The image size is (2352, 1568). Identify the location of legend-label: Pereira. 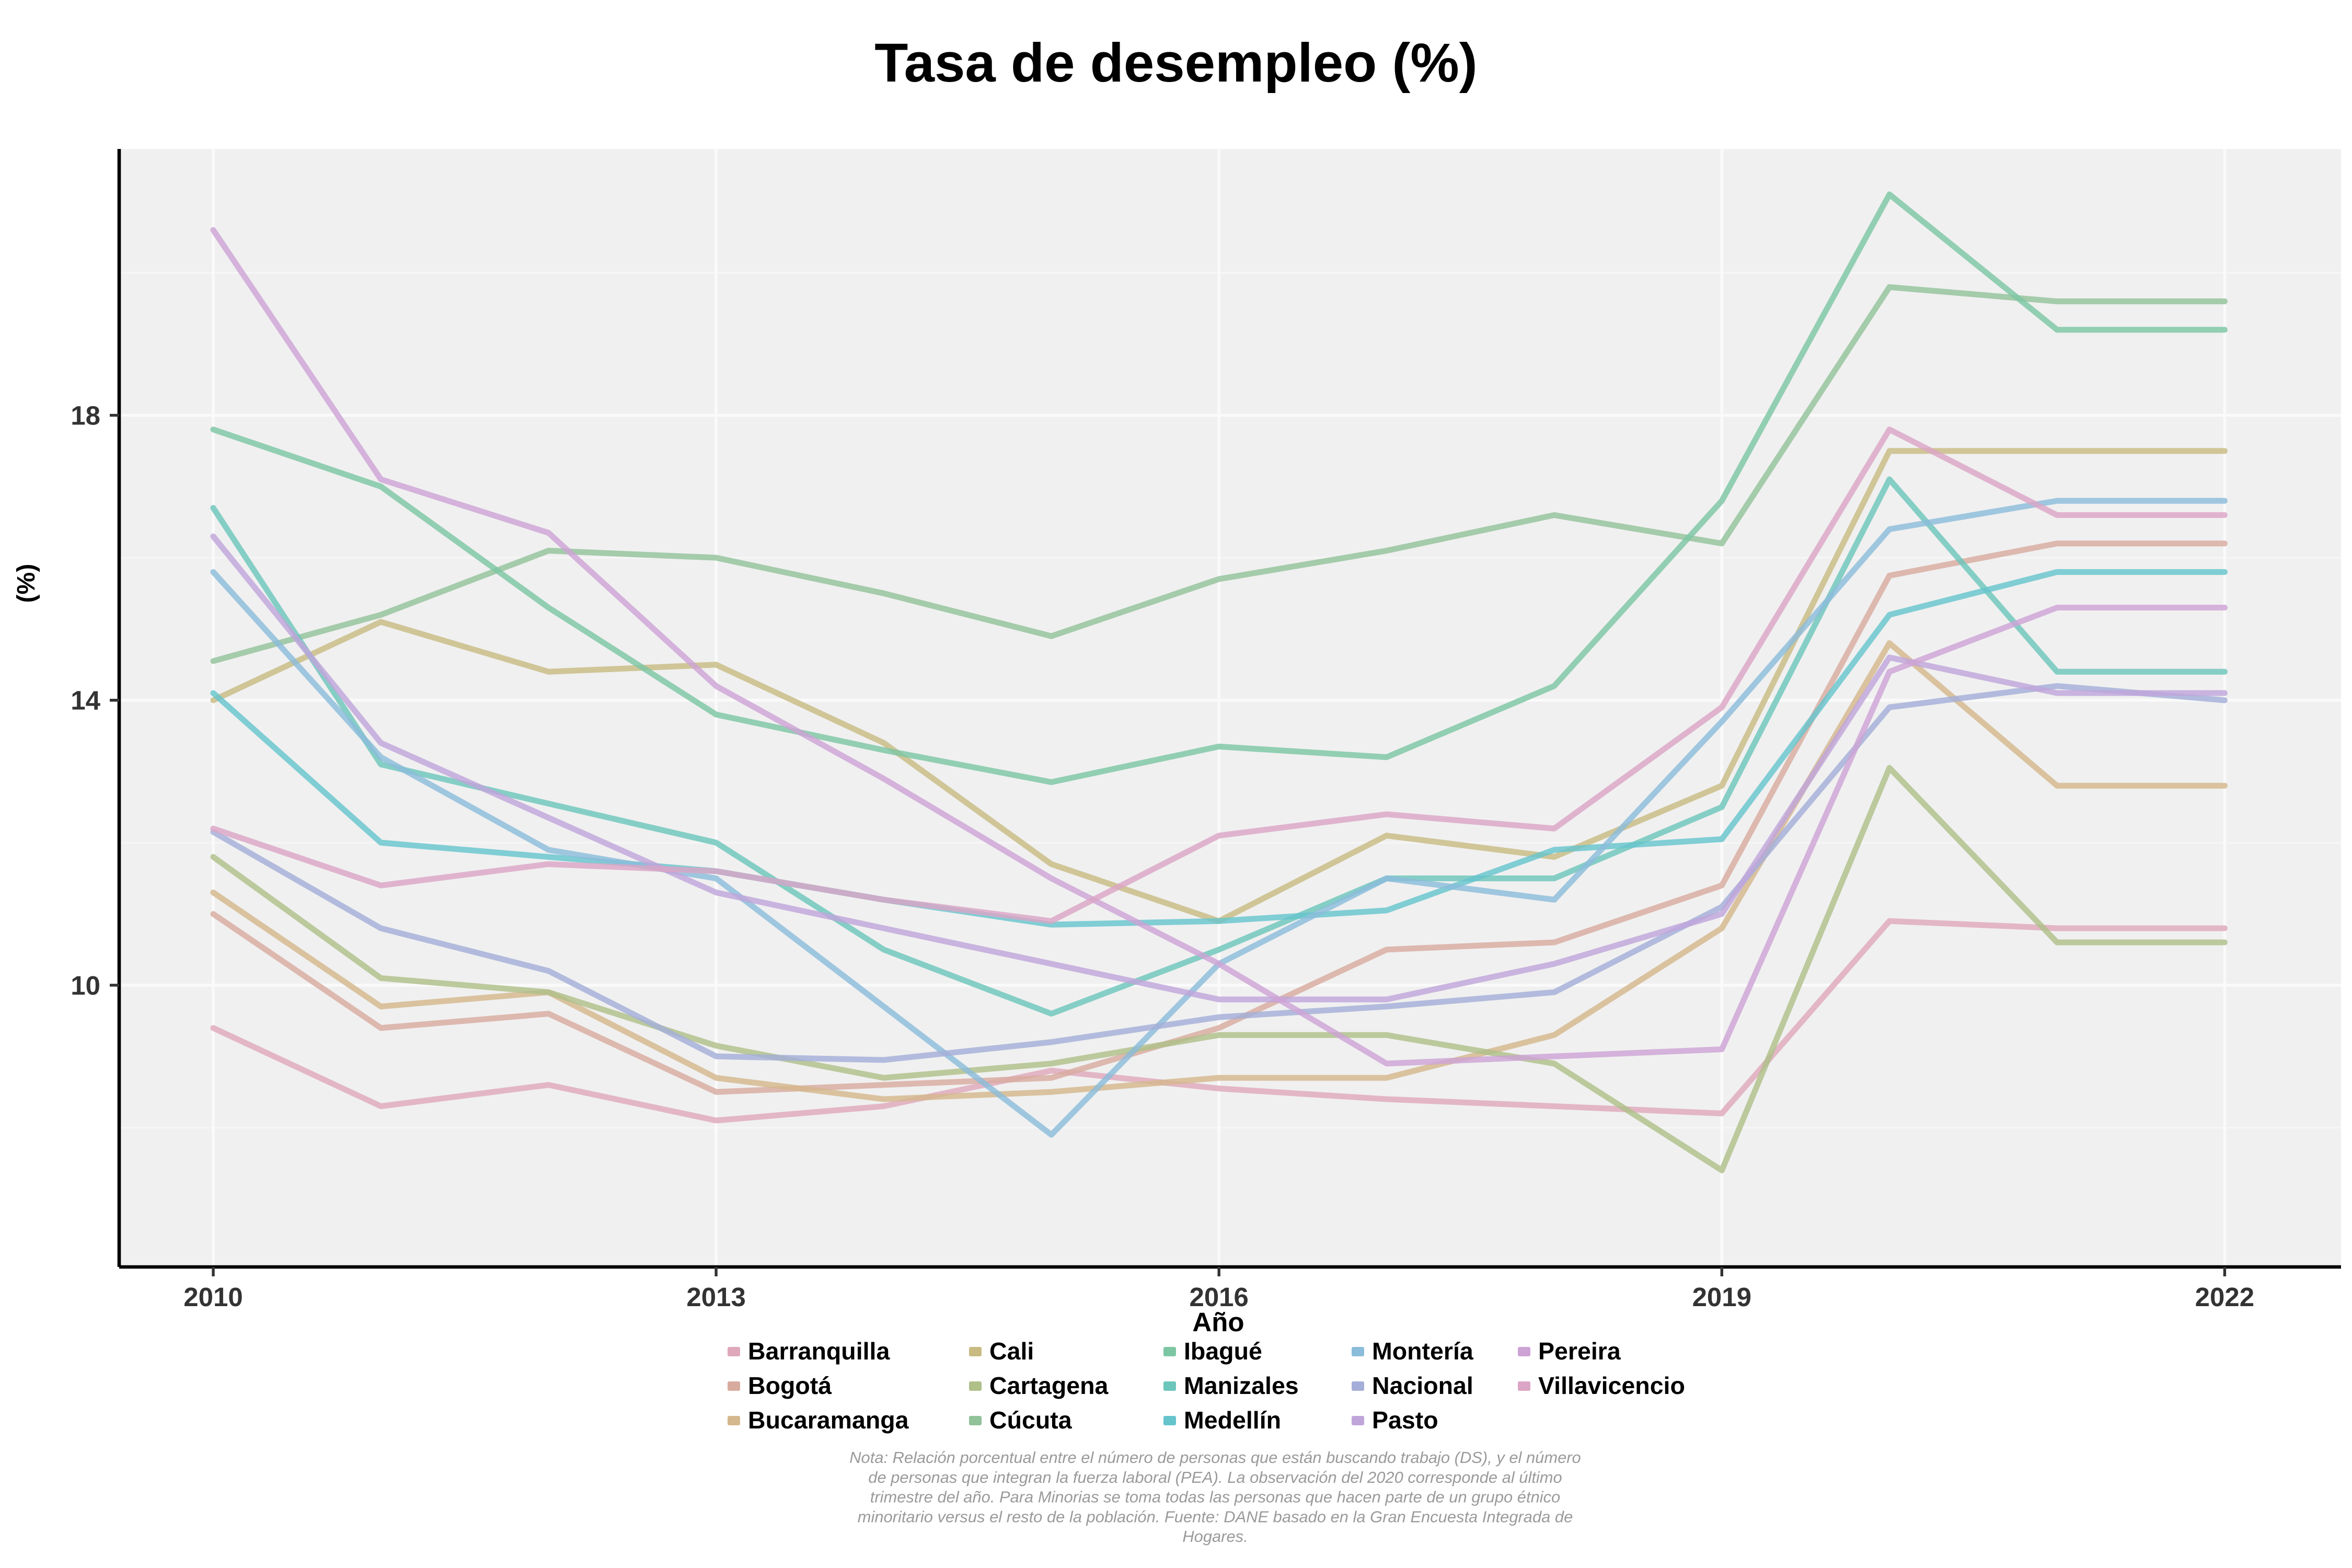
(1579, 1351).